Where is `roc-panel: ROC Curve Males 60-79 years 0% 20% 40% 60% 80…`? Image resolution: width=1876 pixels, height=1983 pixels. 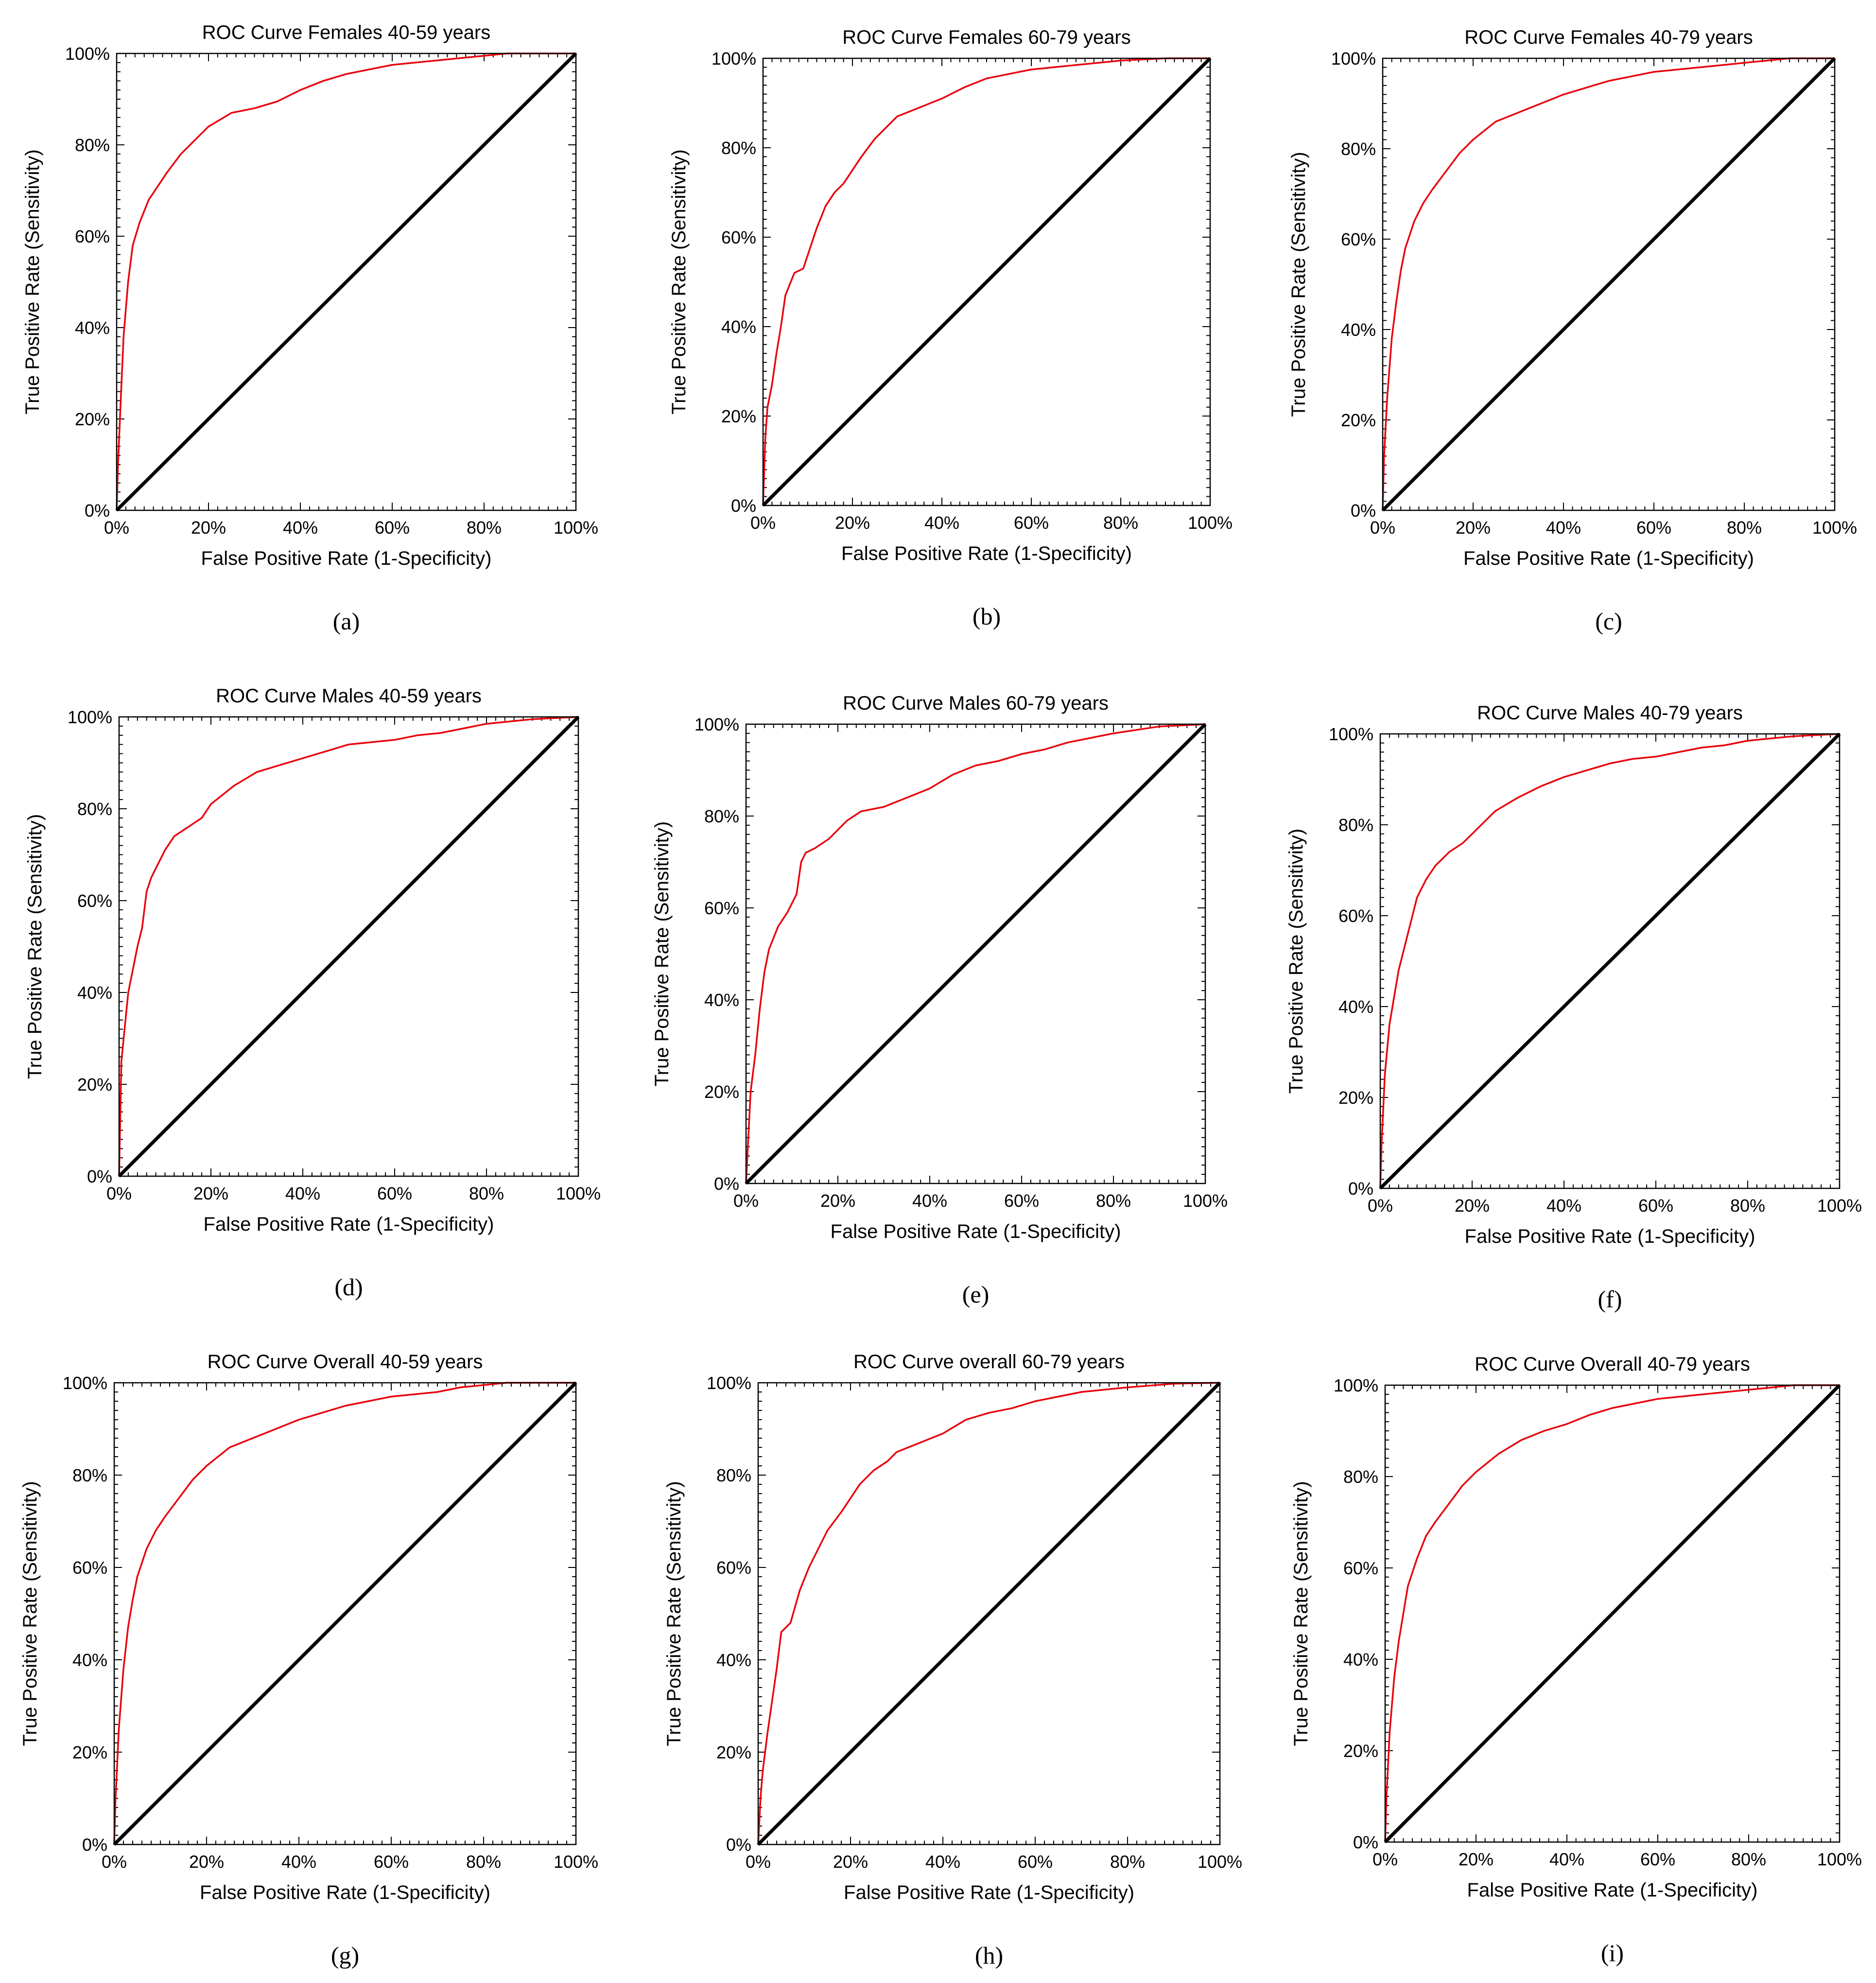 roc-panel: ROC Curve Males 60-79 years 0% 20% 40% 60% 80… is located at coordinates (939, 1000).